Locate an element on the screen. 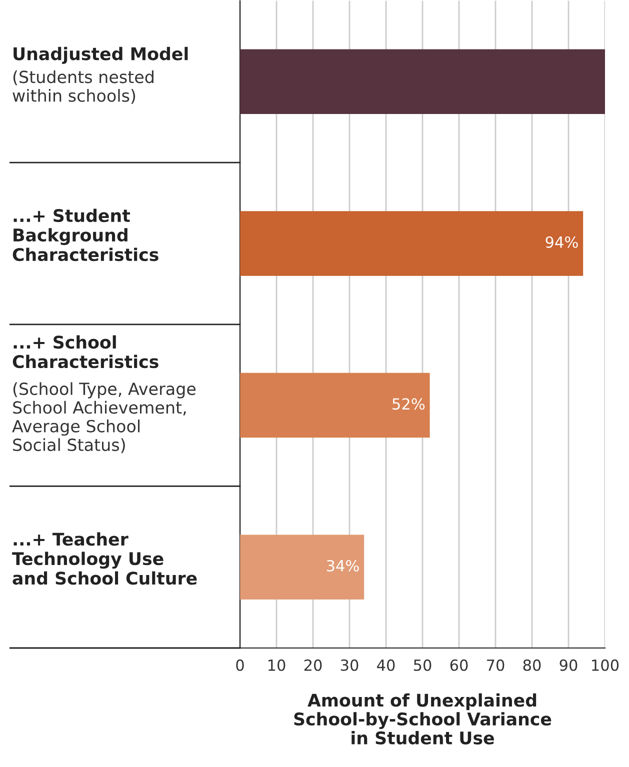 Image resolution: width=629 pixels, height=767 pixels. x-tick-label: 0 is located at coordinates (240, 665).